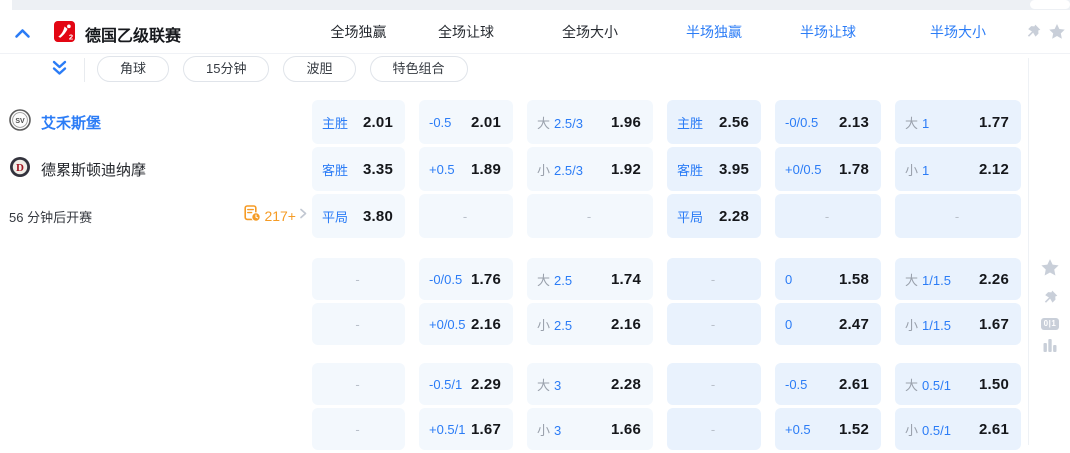 The height and width of the screenshot is (453, 1070). I want to click on over-under-prefix: 小, so click(544, 325).